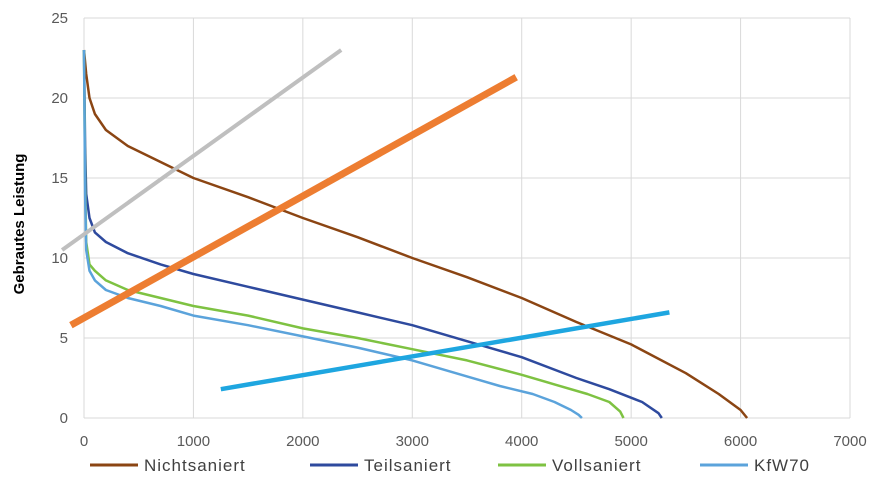 Image resolution: width=873 pixels, height=488 pixels. Describe the element at coordinates (195, 465) in the screenshot. I see `legend-label: Nichtsaniert` at that location.